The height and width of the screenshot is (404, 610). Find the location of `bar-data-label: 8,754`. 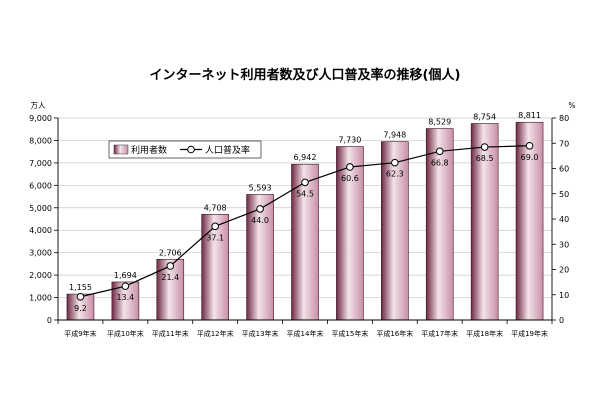

bar-data-label: 8,754 is located at coordinates (484, 117).